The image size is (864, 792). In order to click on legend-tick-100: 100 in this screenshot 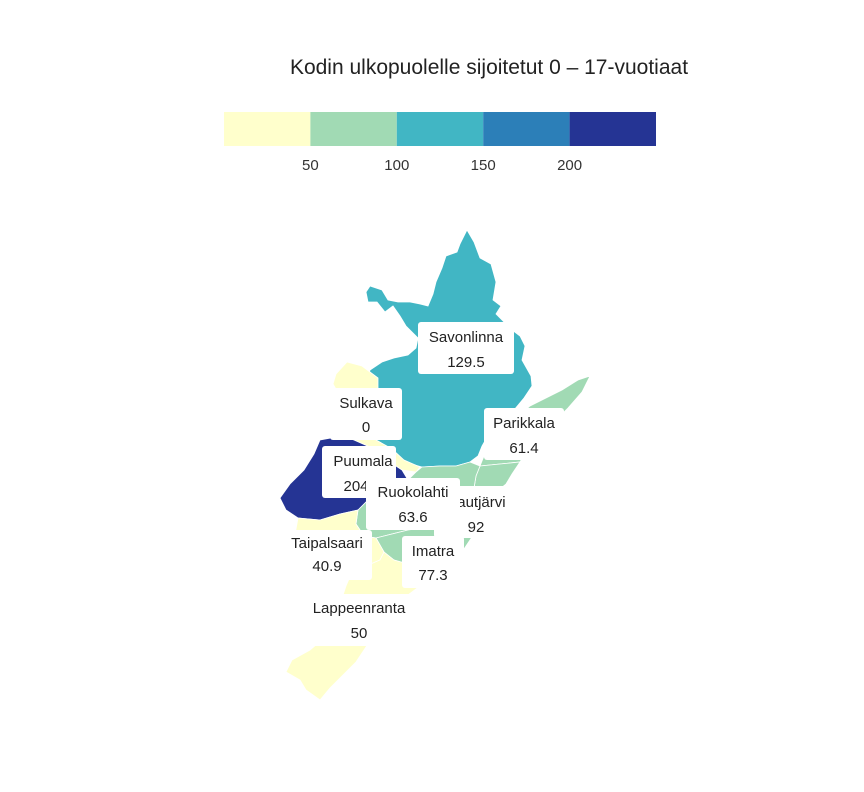, I will do `click(396, 165)`.